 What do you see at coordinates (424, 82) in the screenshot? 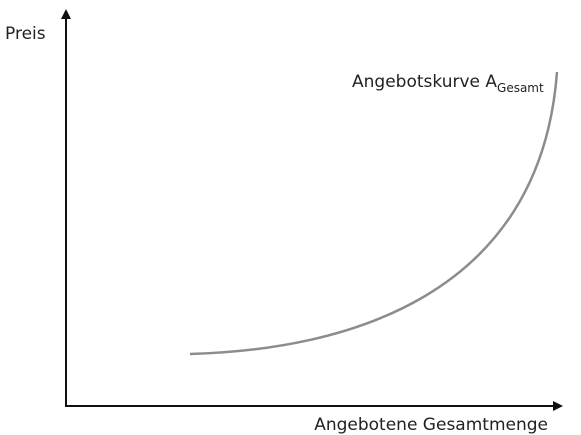
I see `curve-label-main: Angebotskurve A` at bounding box center [424, 82].